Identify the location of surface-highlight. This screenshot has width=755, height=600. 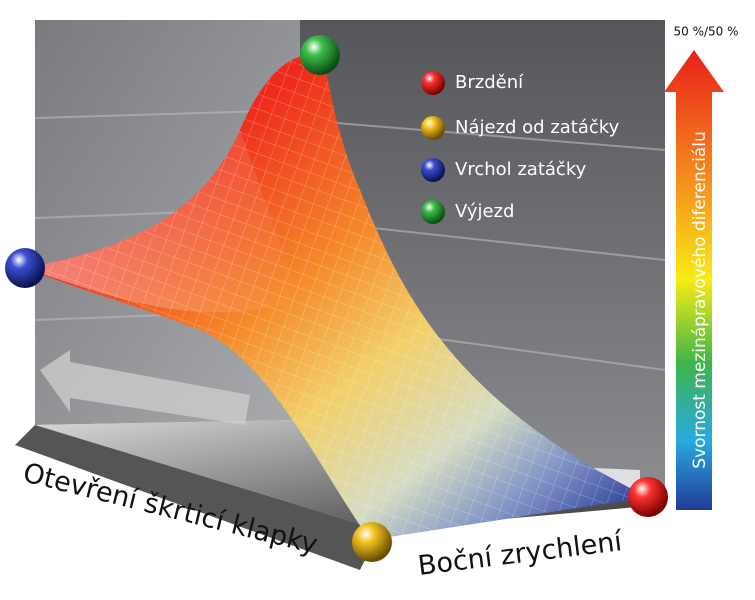
(162, 221).